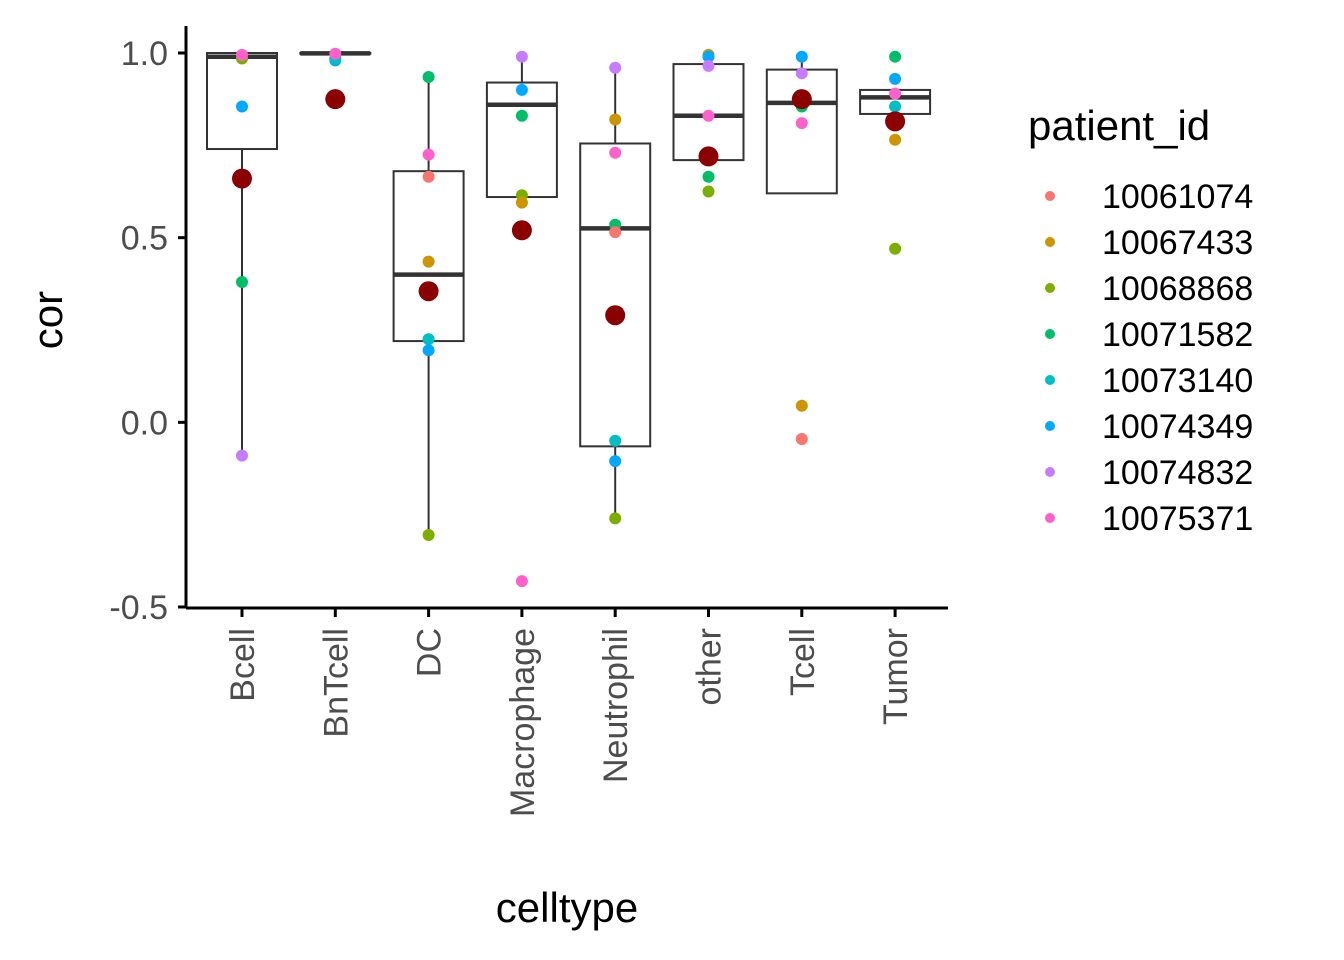 The image size is (1344, 960). Describe the element at coordinates (144, 54) in the screenshot. I see `y-tick-label: 1.0` at that location.